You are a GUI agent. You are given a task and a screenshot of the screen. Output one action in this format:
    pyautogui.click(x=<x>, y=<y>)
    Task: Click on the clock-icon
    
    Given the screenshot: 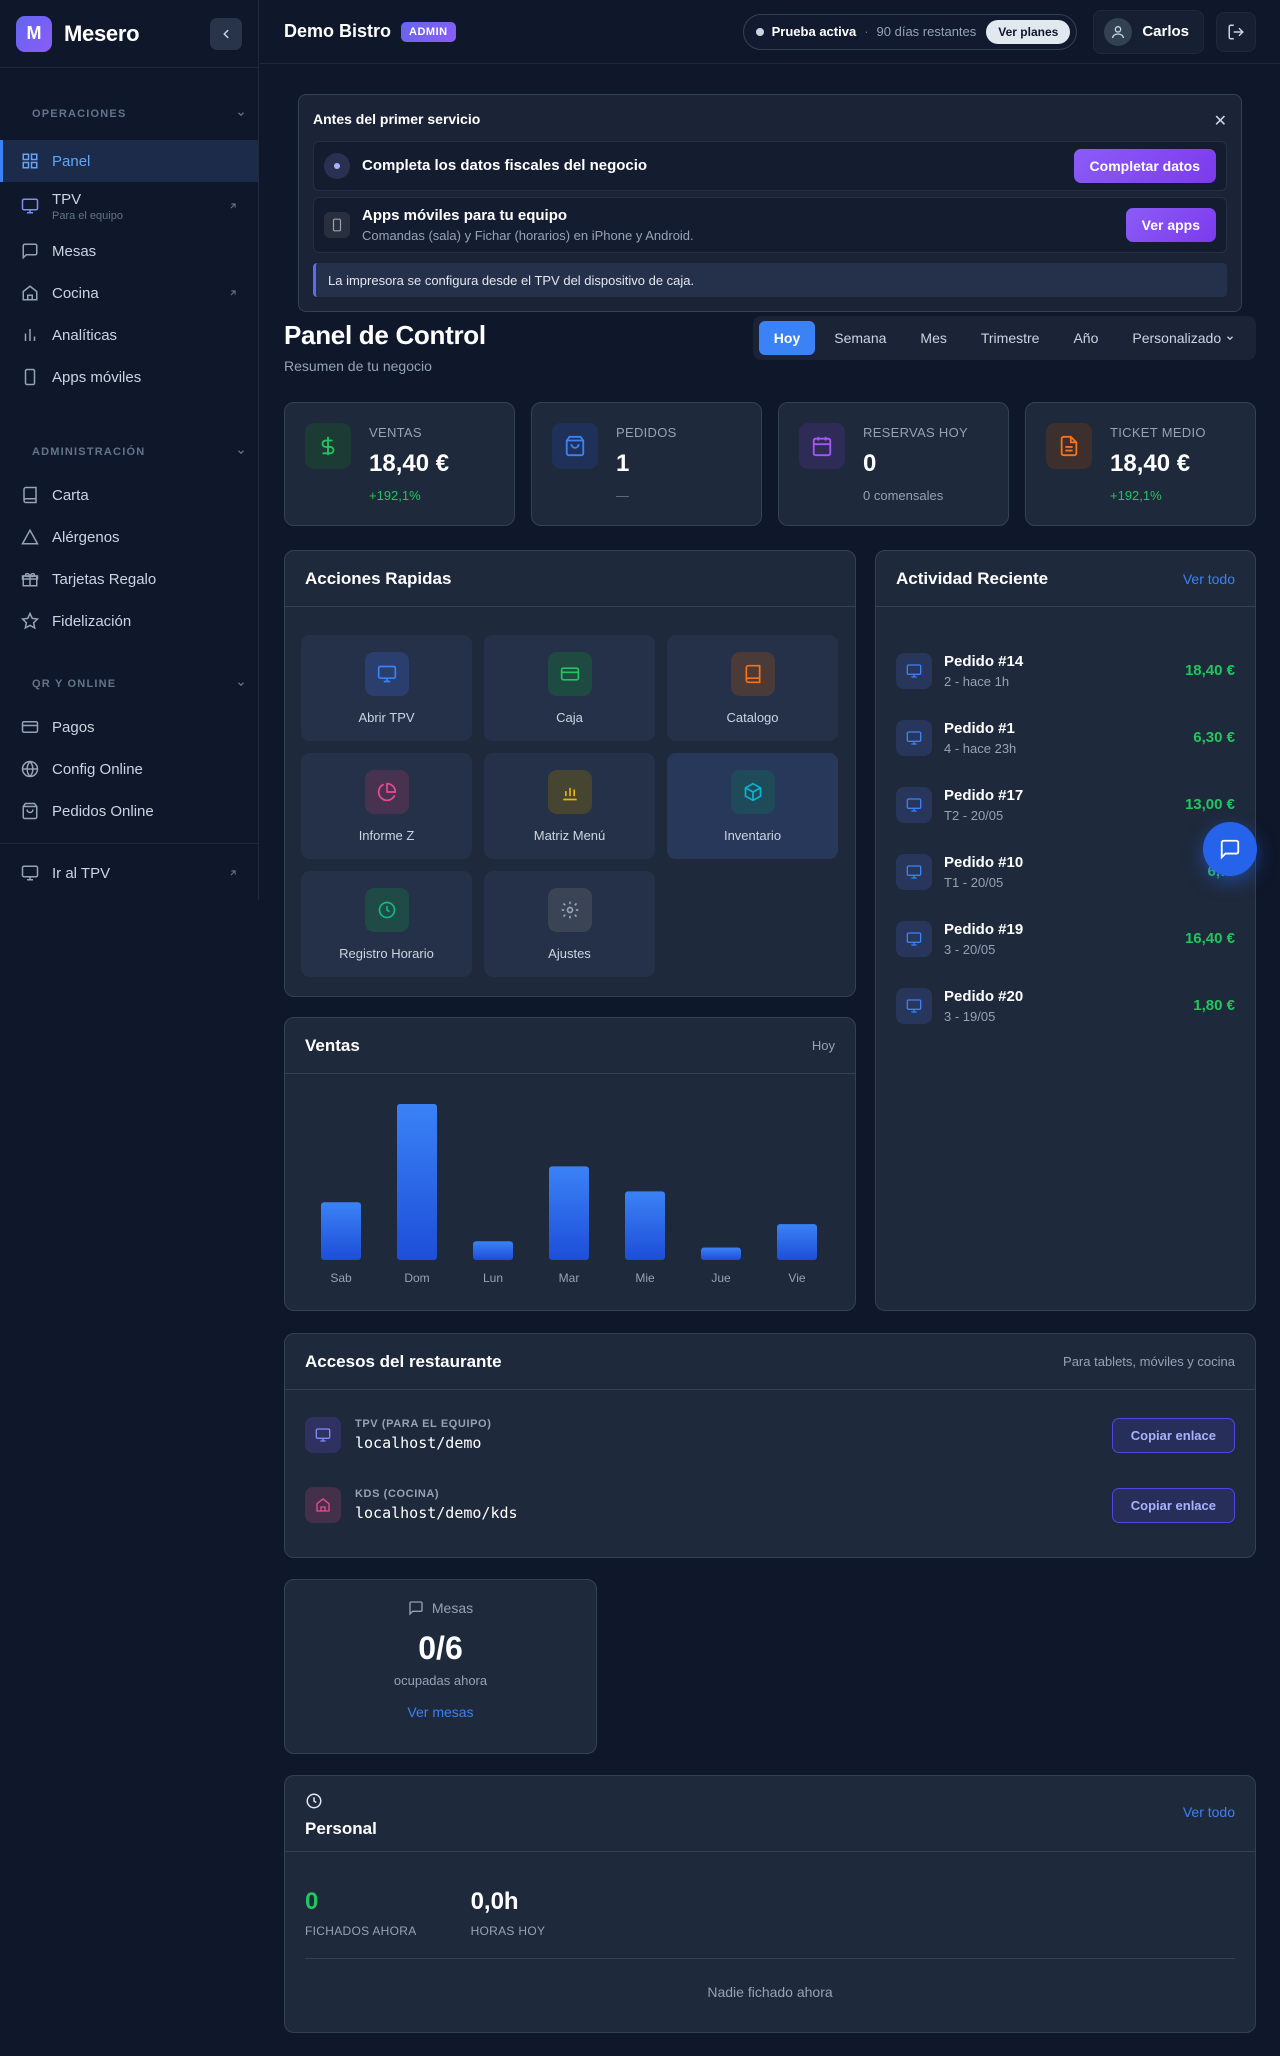 What is the action you would take?
    pyautogui.click(x=314, y=1801)
    